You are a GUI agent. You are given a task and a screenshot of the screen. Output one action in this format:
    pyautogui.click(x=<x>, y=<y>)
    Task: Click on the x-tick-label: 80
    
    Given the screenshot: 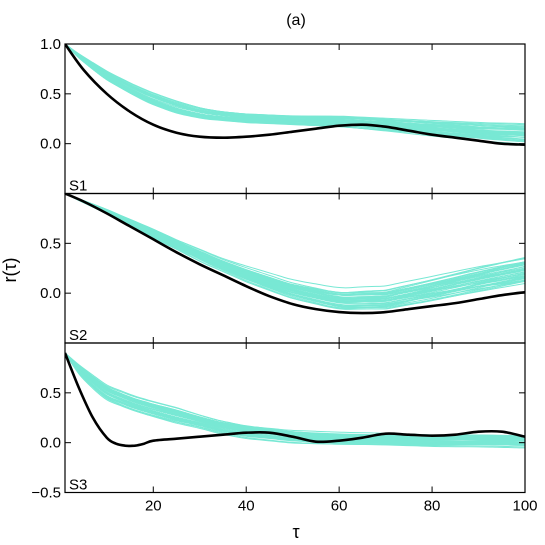 What is the action you would take?
    pyautogui.click(x=432, y=506)
    